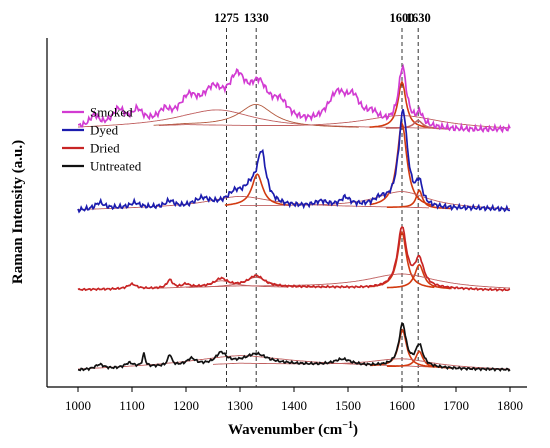 The image size is (550, 448). I want to click on series-line-smoked, so click(294, 98).